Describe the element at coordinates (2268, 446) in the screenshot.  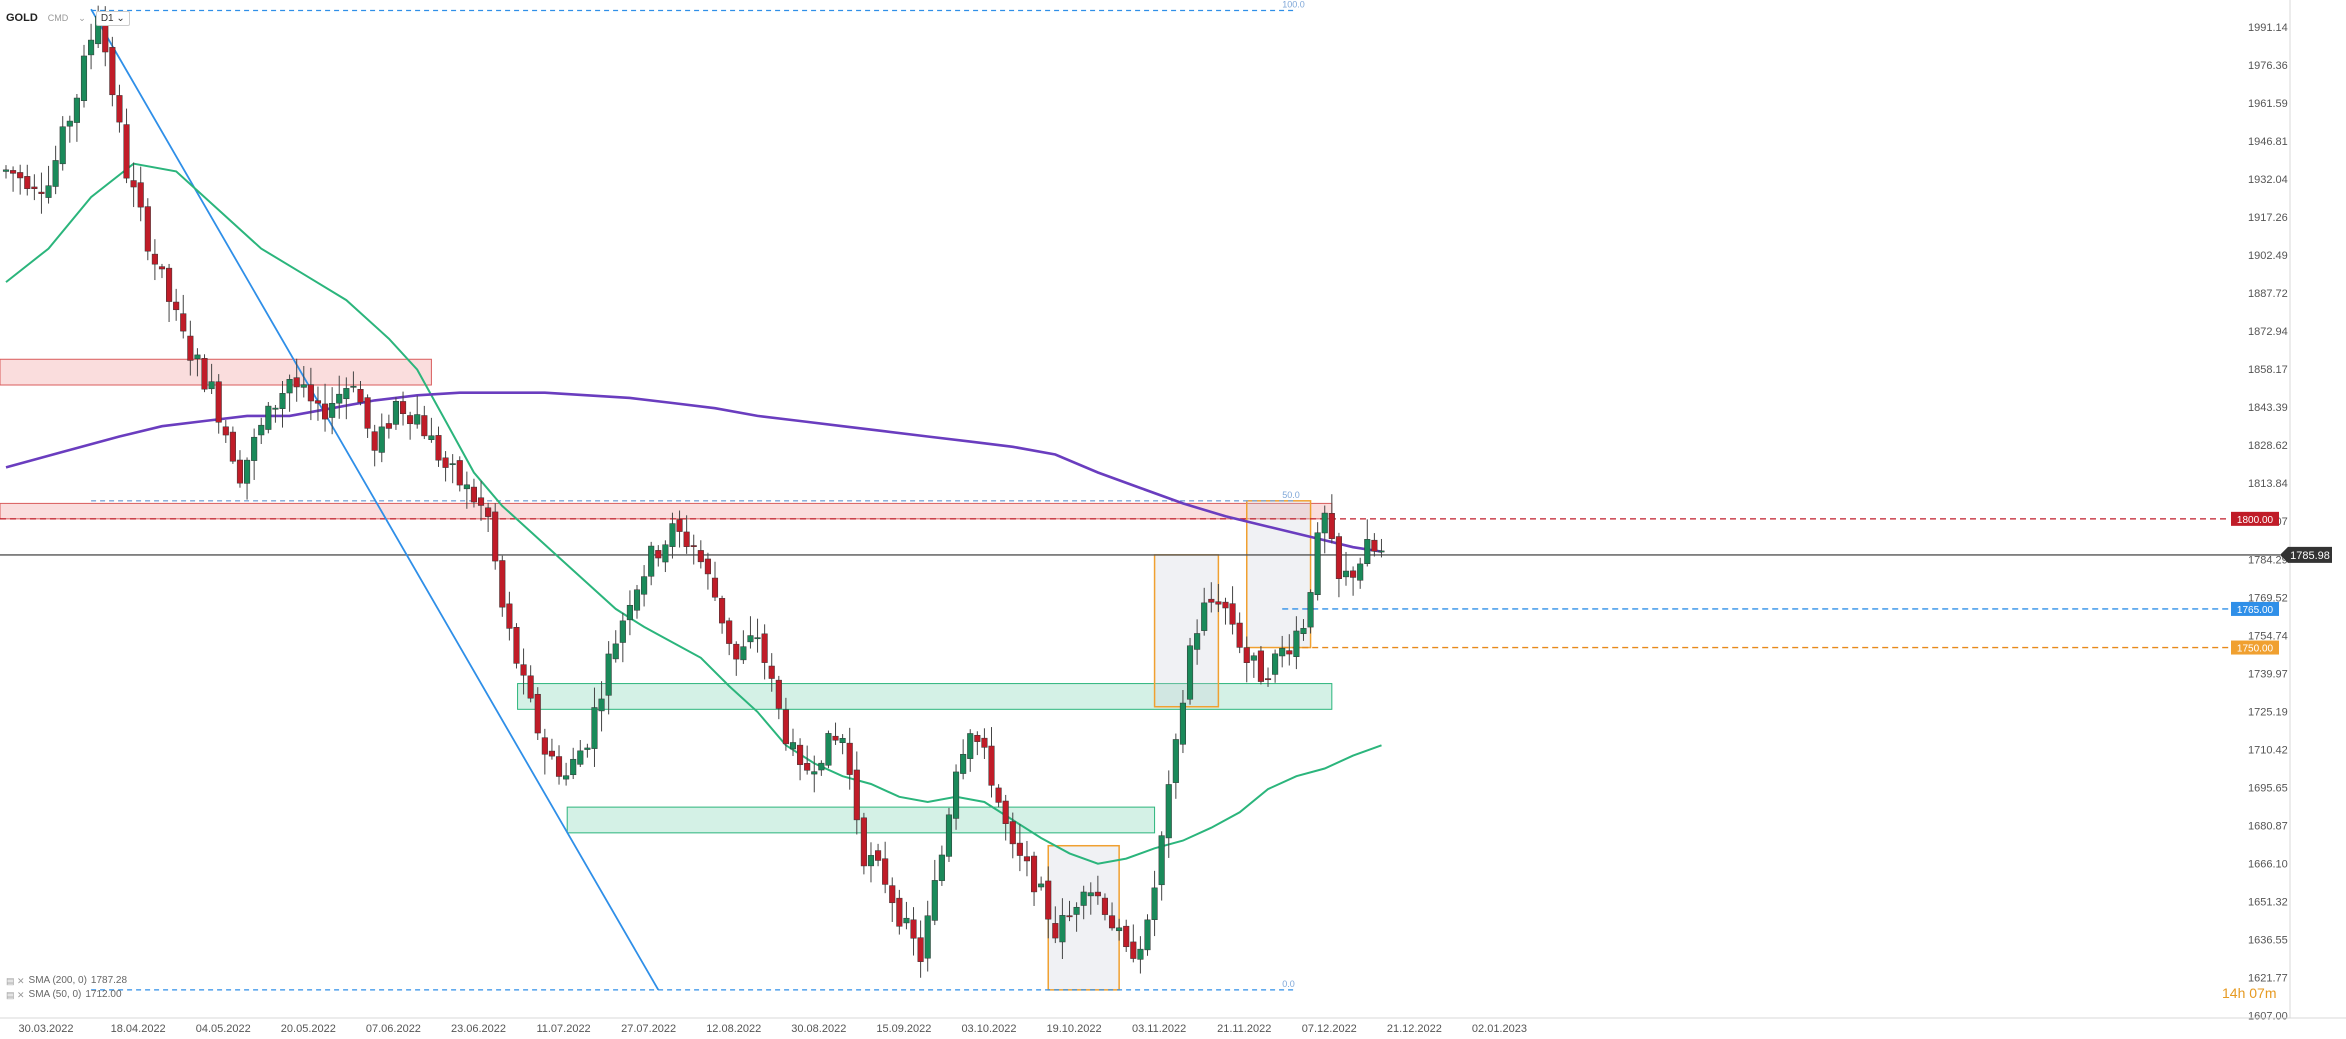
I see `price-tick-label: 1828.62` at that location.